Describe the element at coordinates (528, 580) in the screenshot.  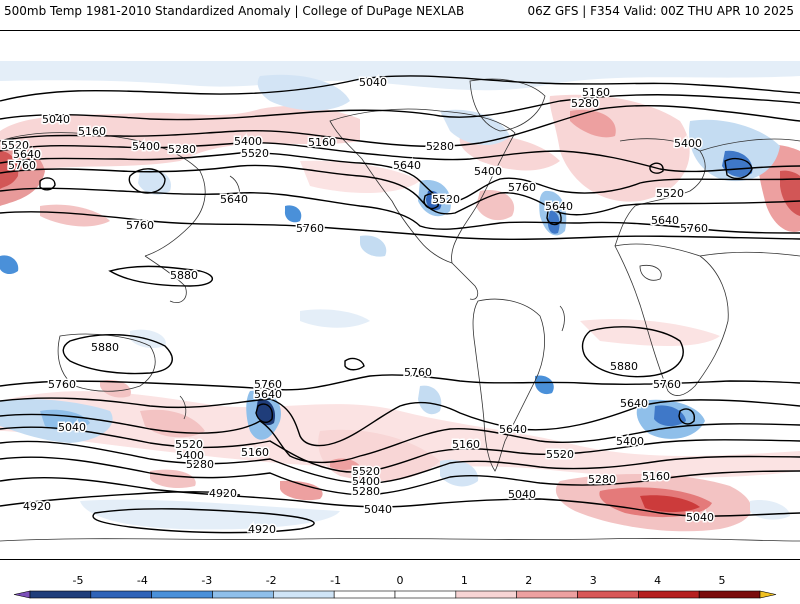
I see `colorbar-tick-label: 2` at that location.